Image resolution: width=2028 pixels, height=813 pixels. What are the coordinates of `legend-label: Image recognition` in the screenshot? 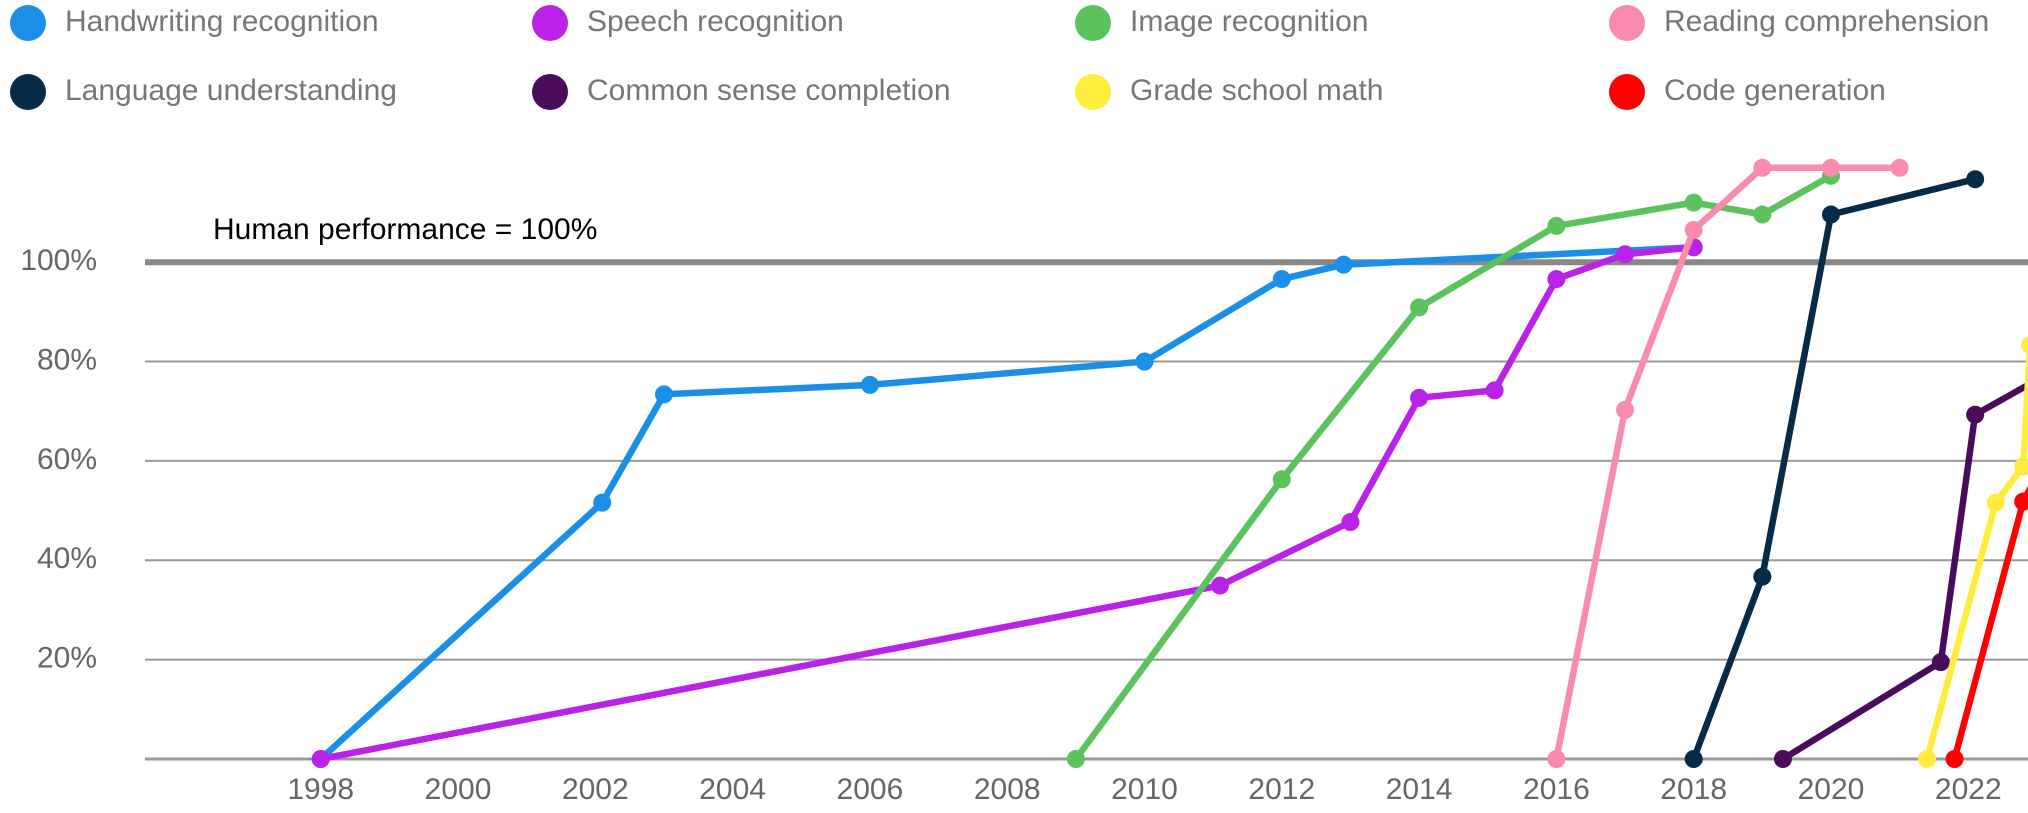 It's located at (1249, 21).